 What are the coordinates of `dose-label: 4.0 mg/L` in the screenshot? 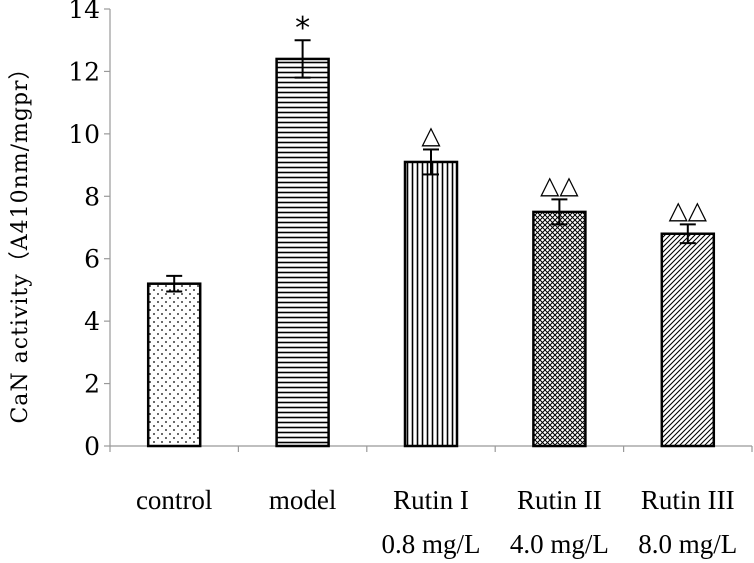 It's located at (559, 544).